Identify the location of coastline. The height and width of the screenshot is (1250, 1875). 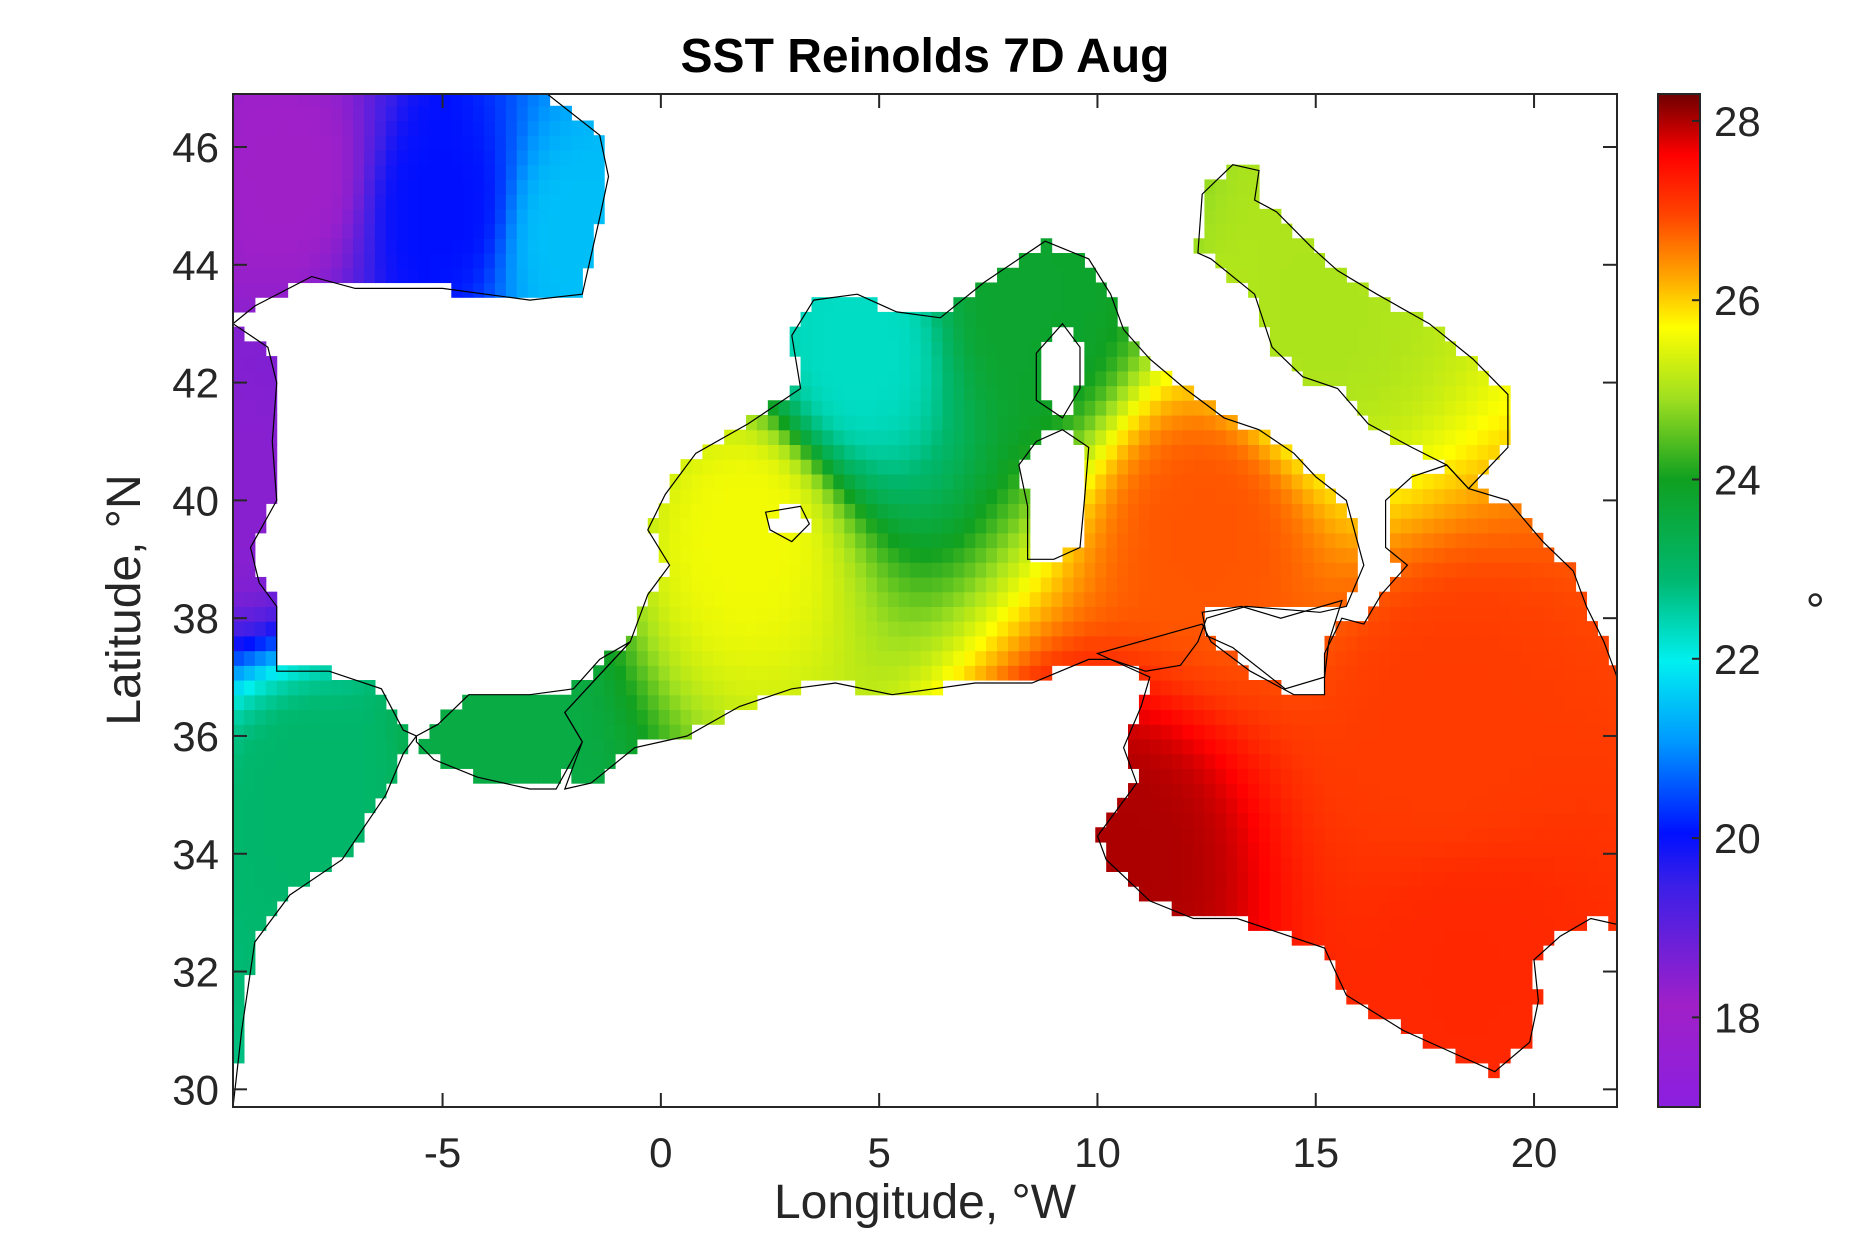
(421, 209).